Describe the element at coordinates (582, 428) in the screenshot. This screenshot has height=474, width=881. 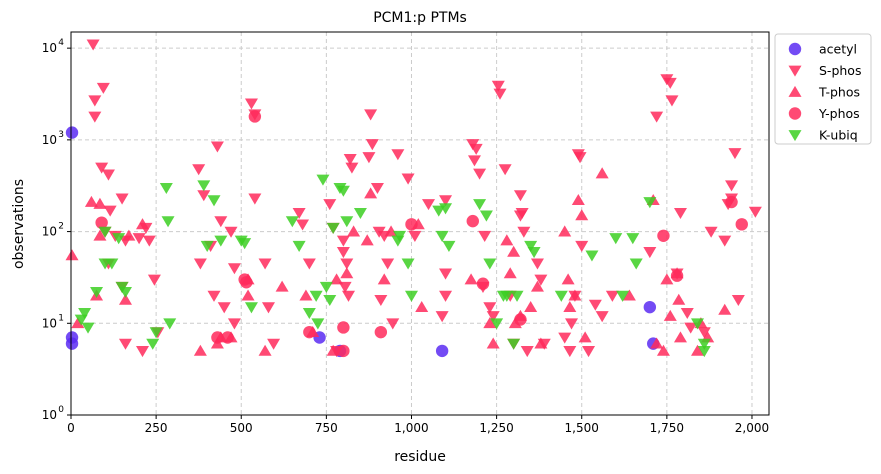
I see `x-tick-label: 1,500` at that location.